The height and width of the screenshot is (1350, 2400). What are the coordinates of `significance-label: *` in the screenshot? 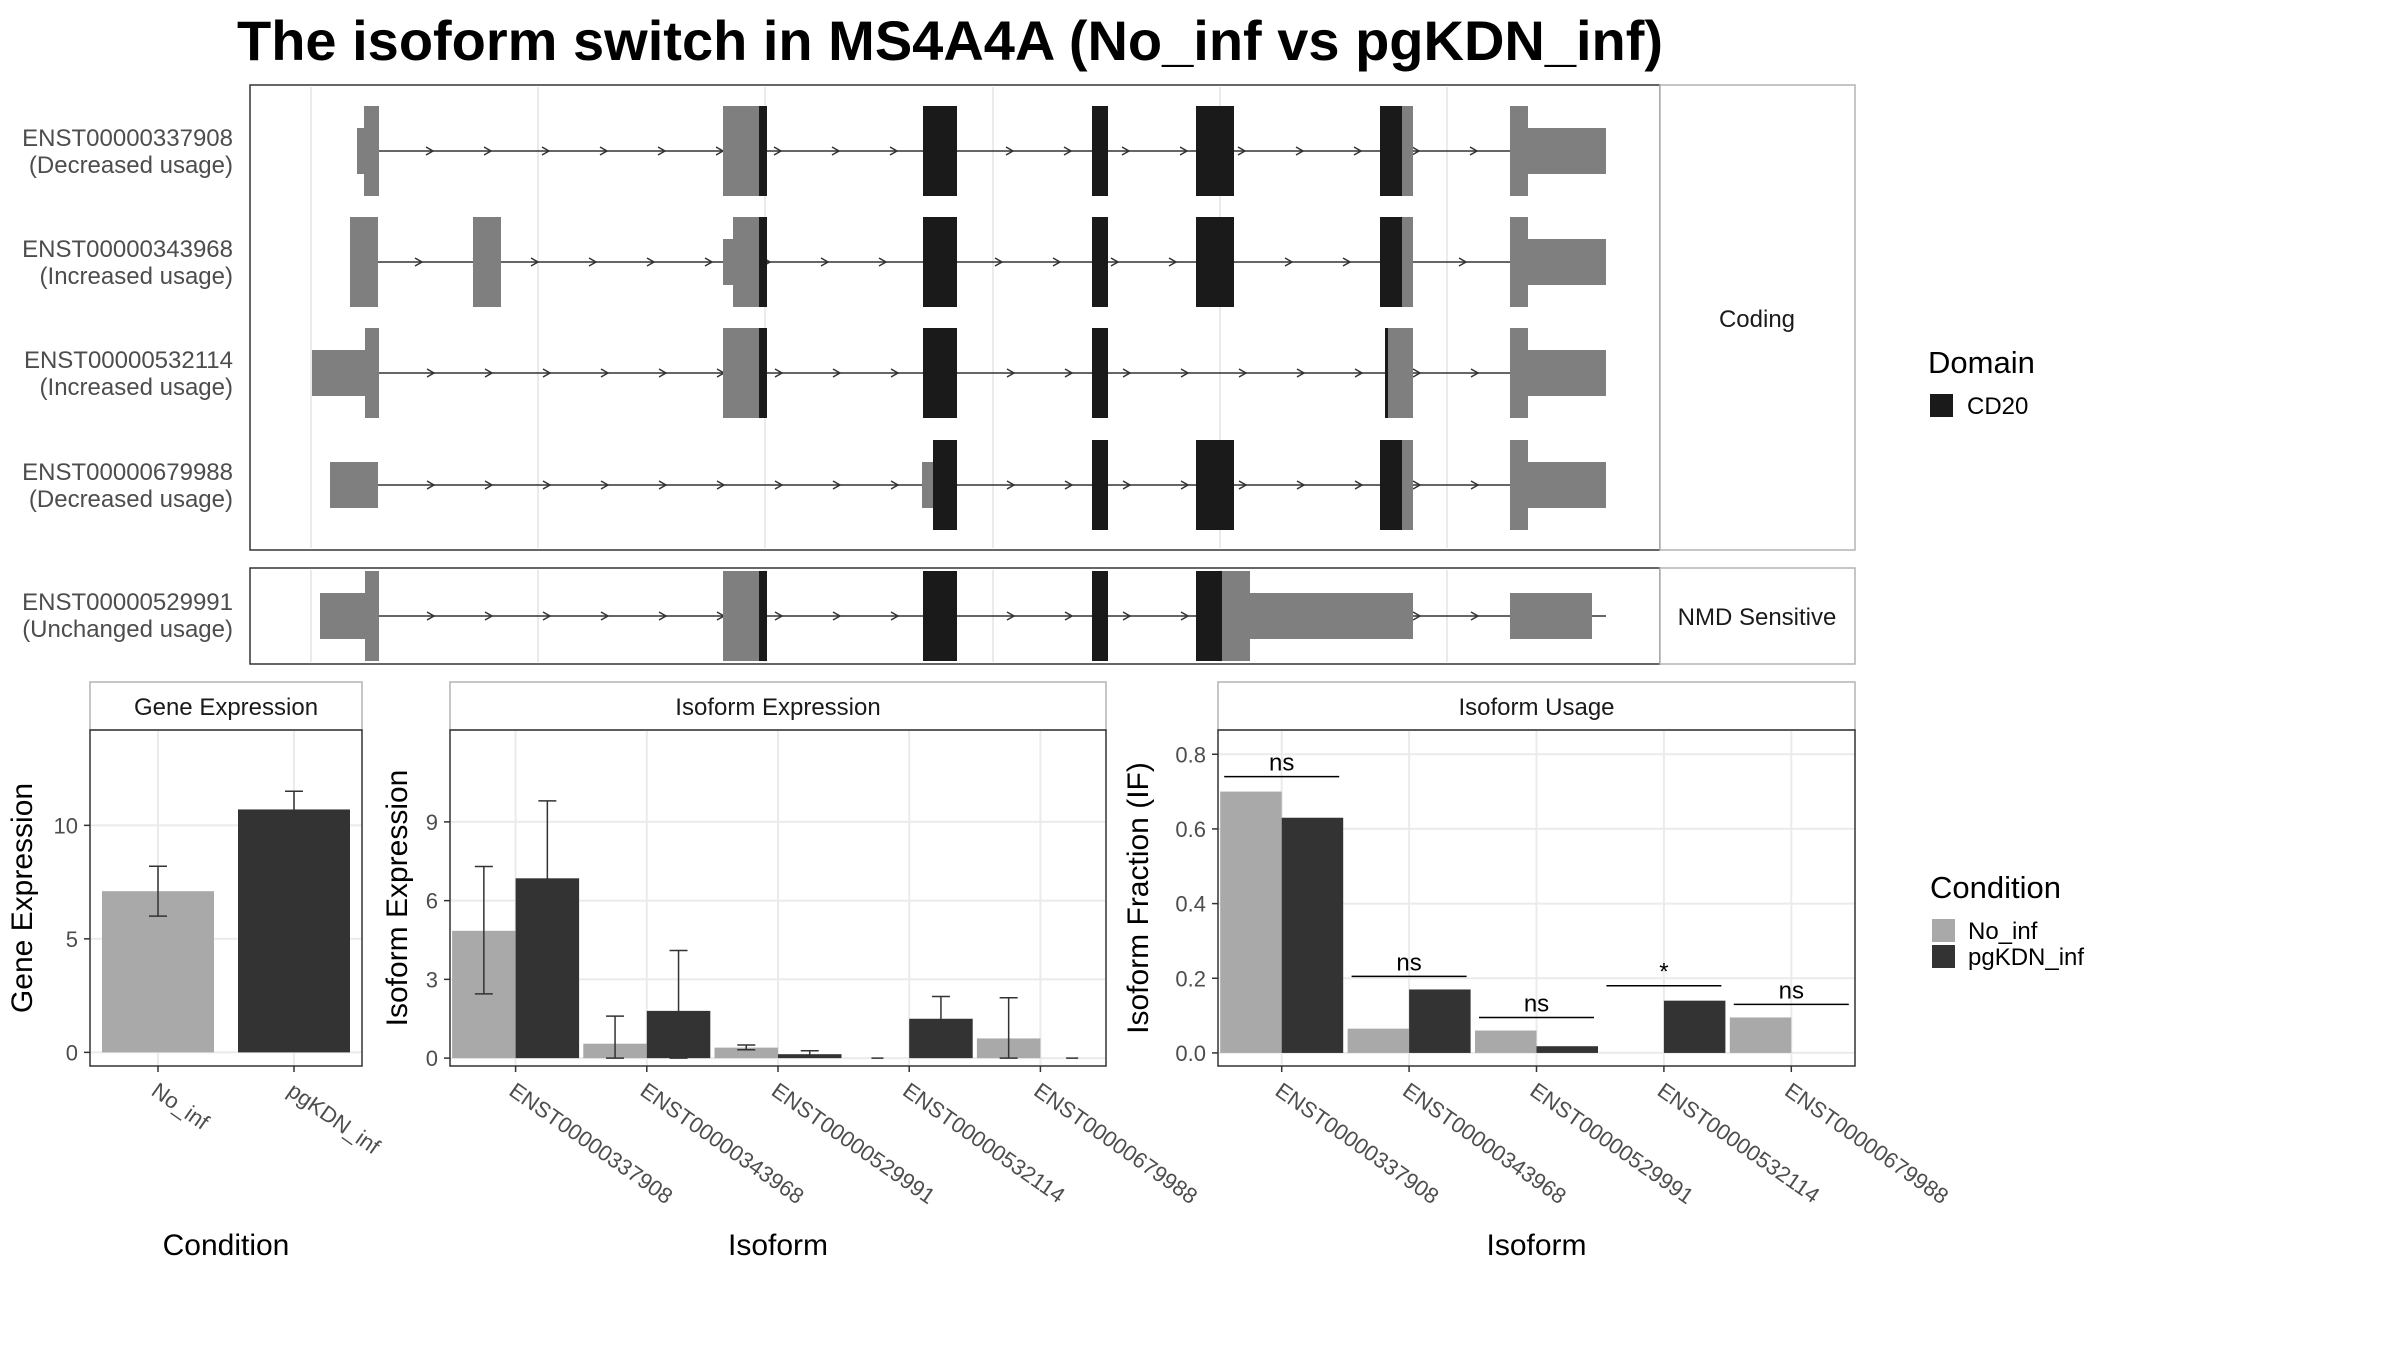 It's located at (1663, 972).